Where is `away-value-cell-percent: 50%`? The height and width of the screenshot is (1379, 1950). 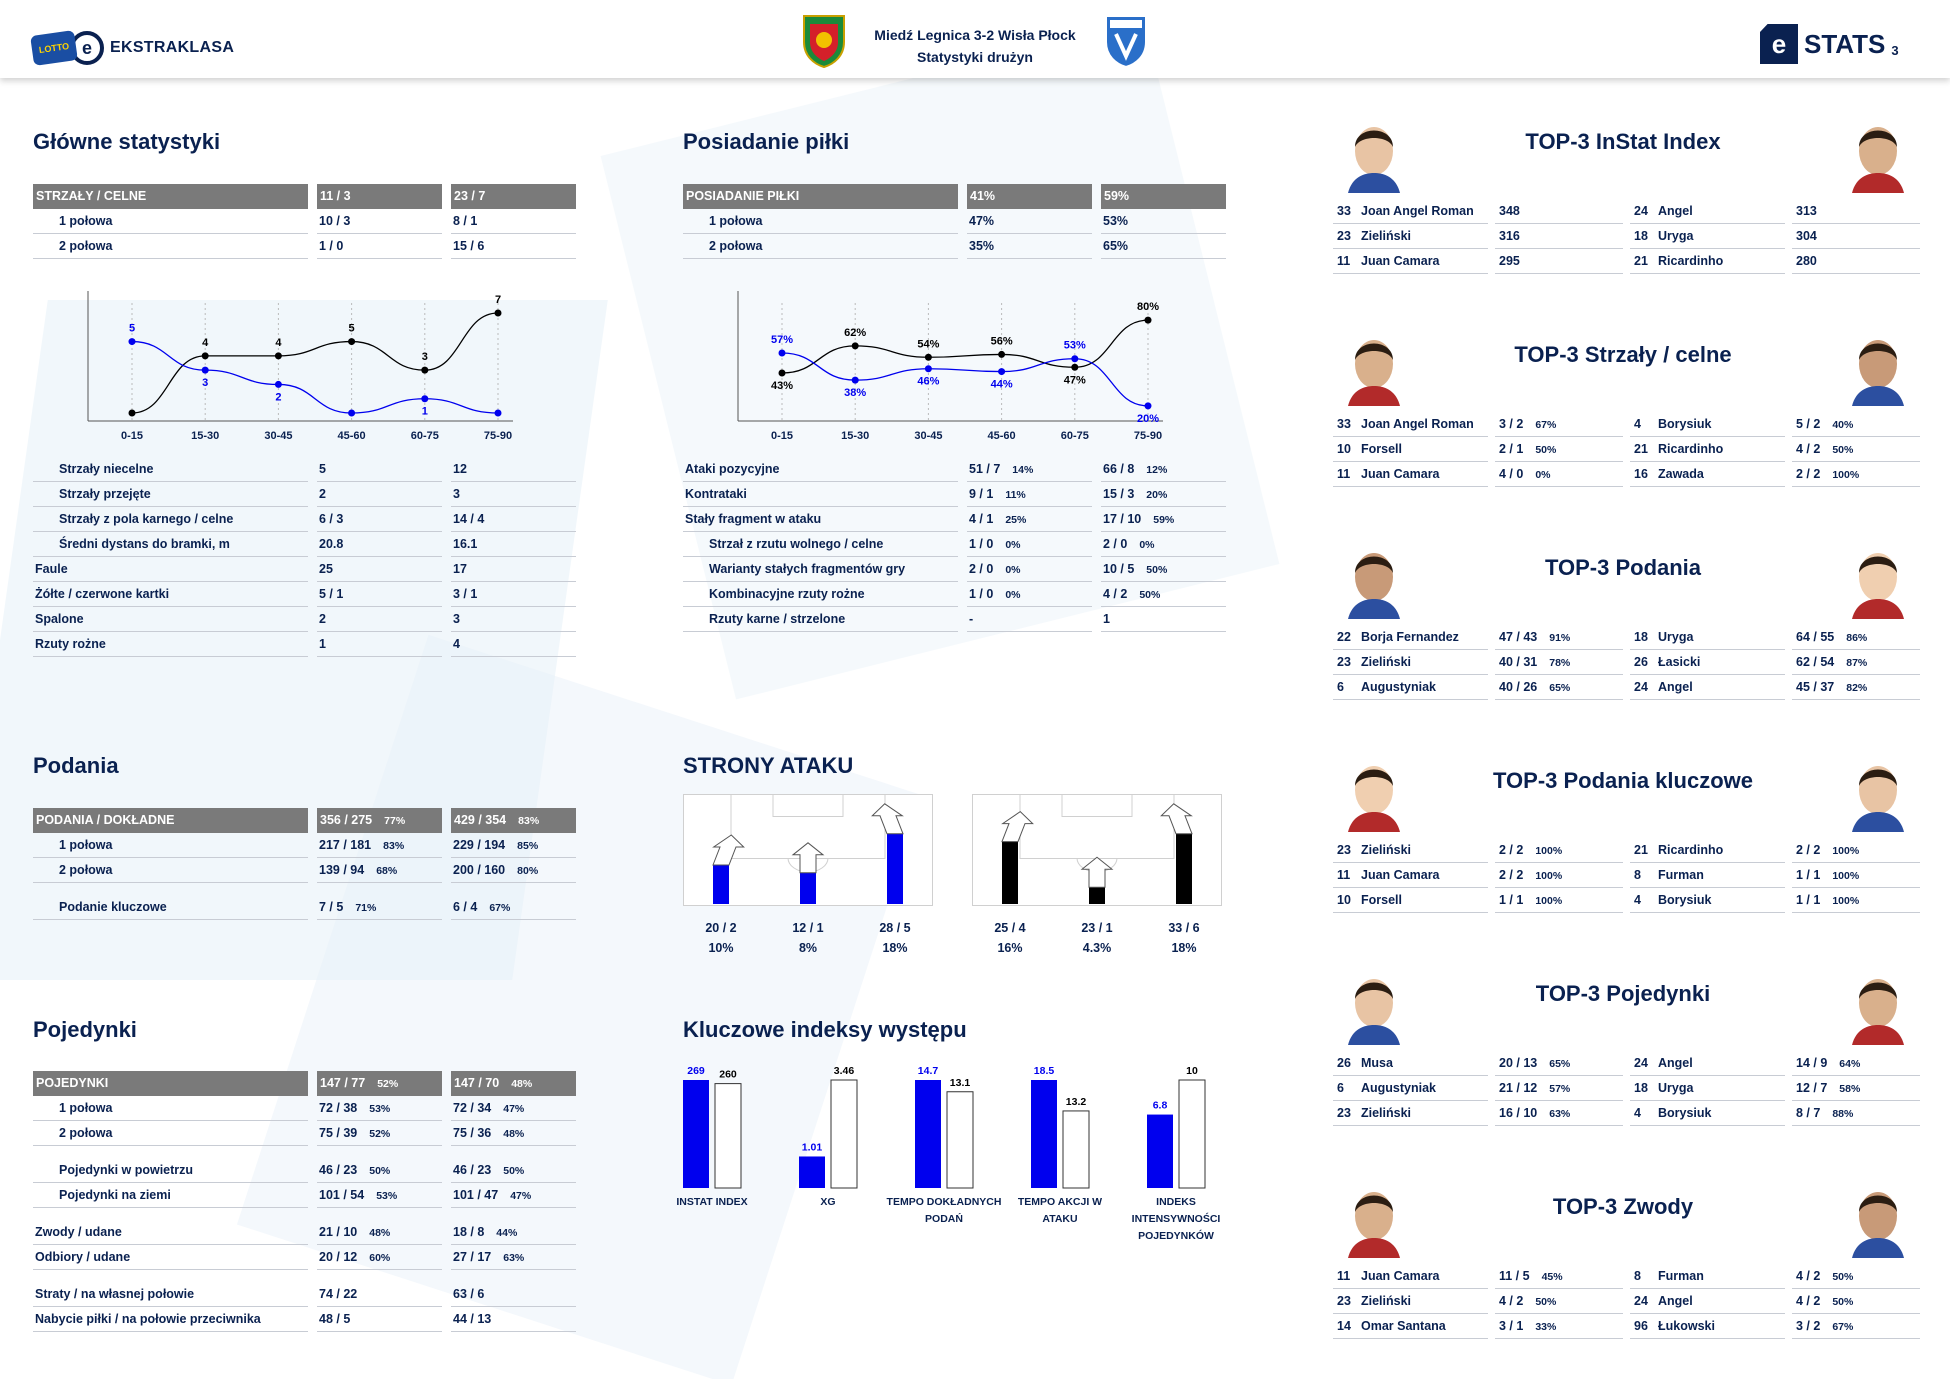
away-value-cell-percent: 50% is located at coordinates (1150, 595).